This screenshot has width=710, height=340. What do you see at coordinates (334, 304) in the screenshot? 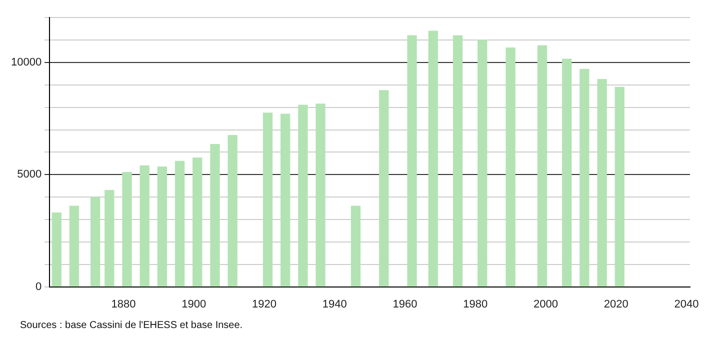
I see `x-tick-label: 1940` at bounding box center [334, 304].